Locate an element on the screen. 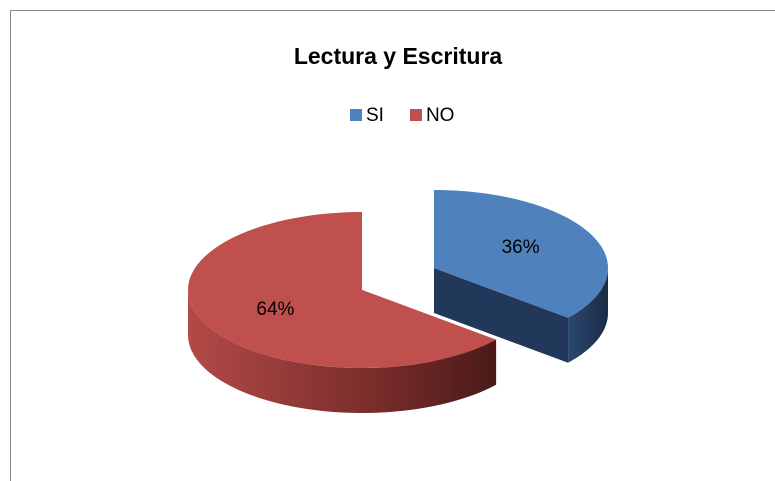 This screenshot has width=775, height=481. chart-title: Lectura y Escritura is located at coordinates (398, 56).